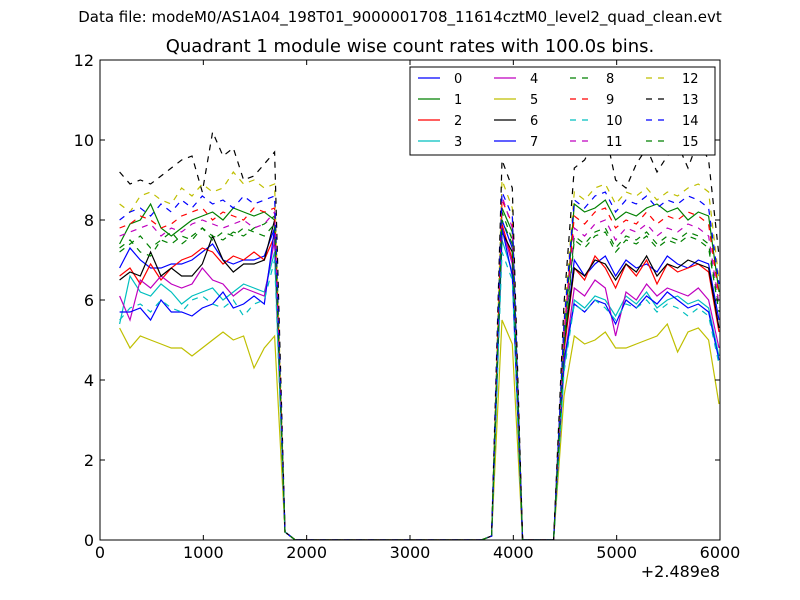 The width and height of the screenshot is (800, 600). What do you see at coordinates (89, 540) in the screenshot?
I see `y-tick-label: 0` at bounding box center [89, 540].